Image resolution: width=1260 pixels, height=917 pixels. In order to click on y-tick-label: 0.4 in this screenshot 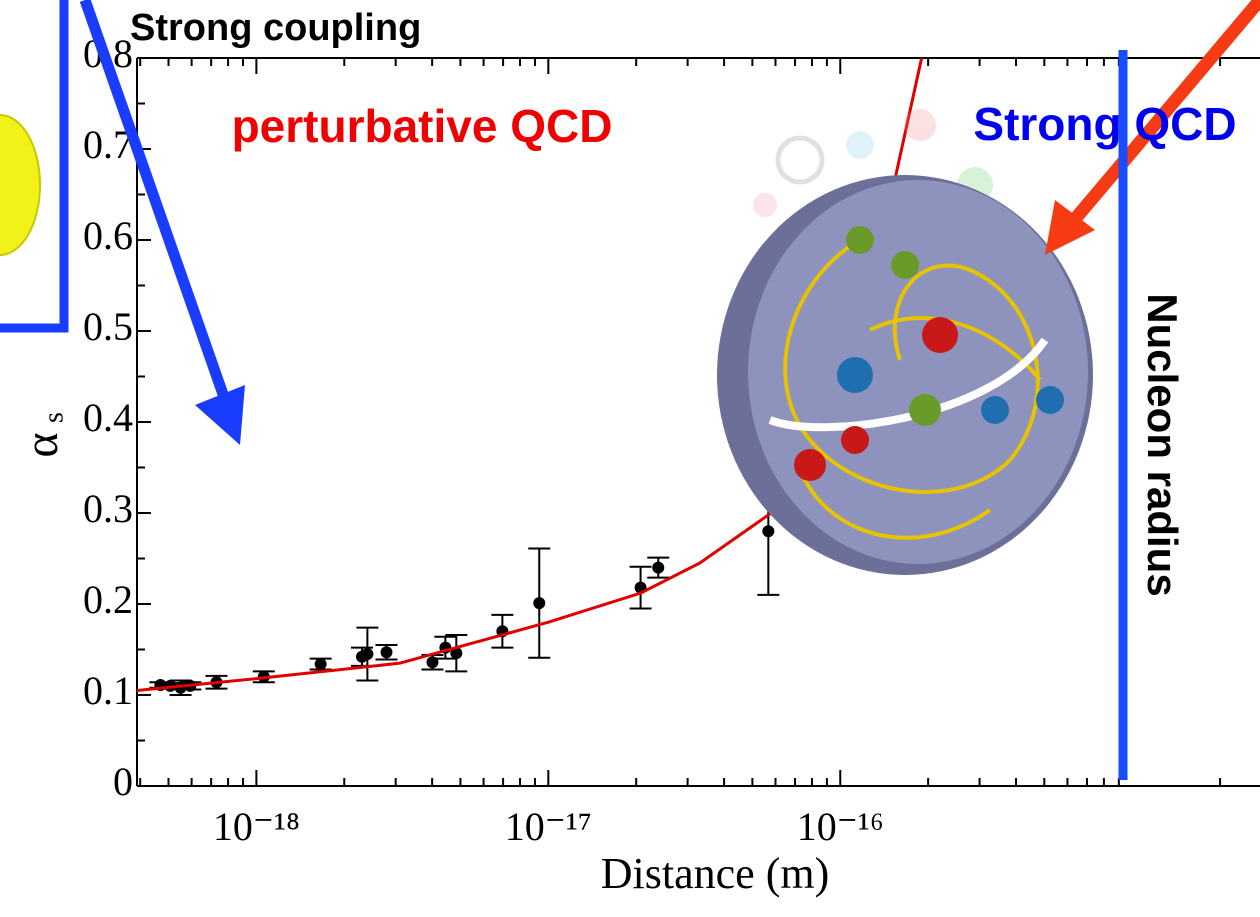, I will do `click(108, 417)`.